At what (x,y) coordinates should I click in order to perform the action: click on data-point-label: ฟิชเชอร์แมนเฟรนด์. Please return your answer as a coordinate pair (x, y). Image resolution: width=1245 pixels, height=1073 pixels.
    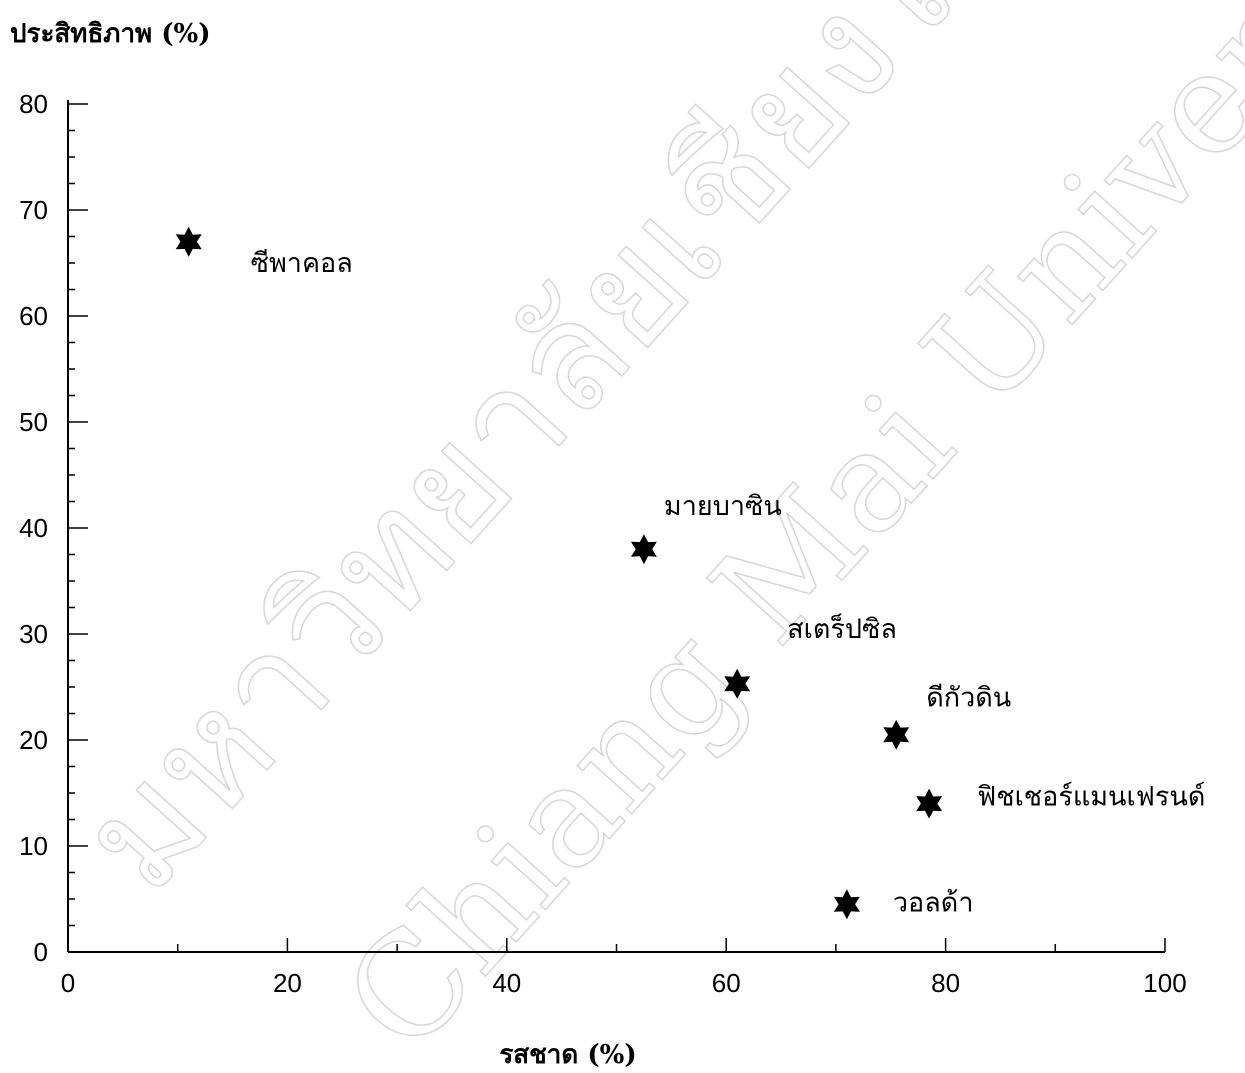
    Looking at the image, I should click on (1091, 797).